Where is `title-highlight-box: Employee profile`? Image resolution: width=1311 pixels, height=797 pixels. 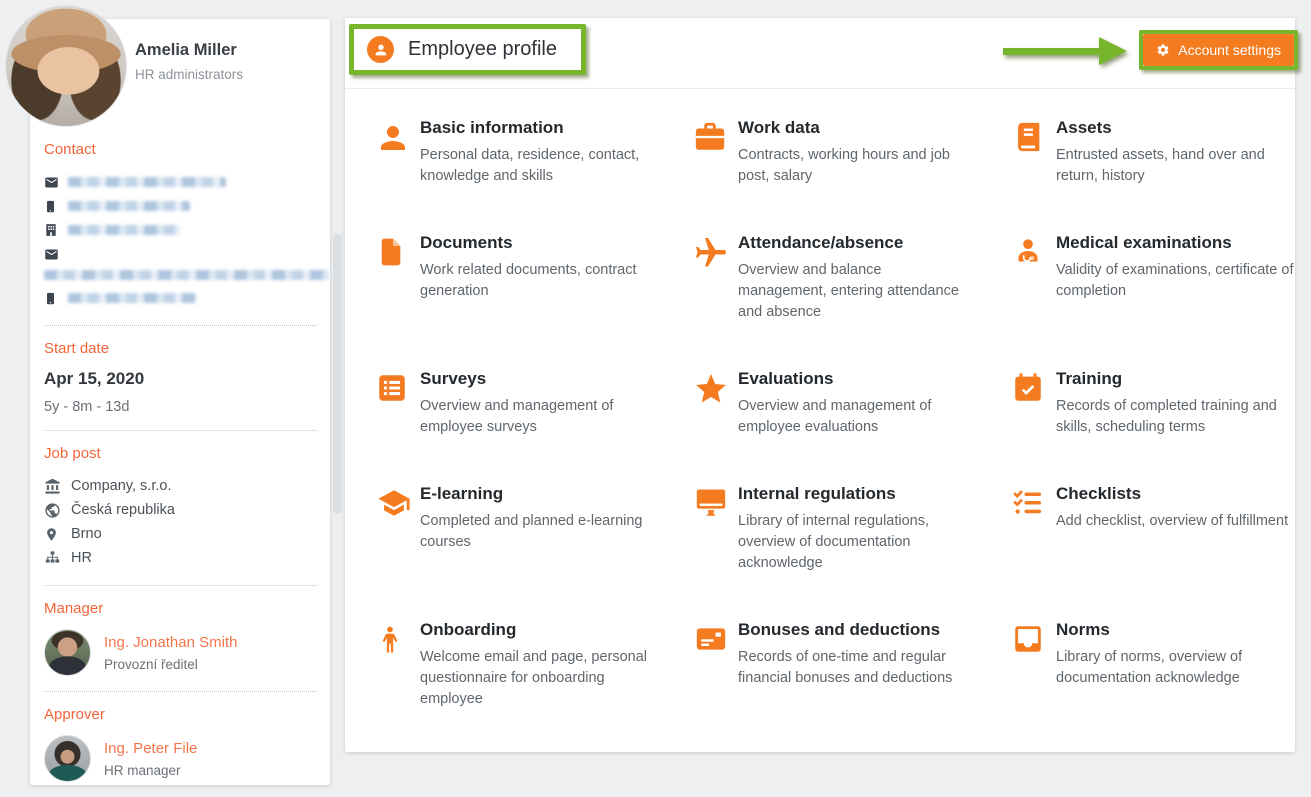 title-highlight-box: Employee profile is located at coordinates (467, 49).